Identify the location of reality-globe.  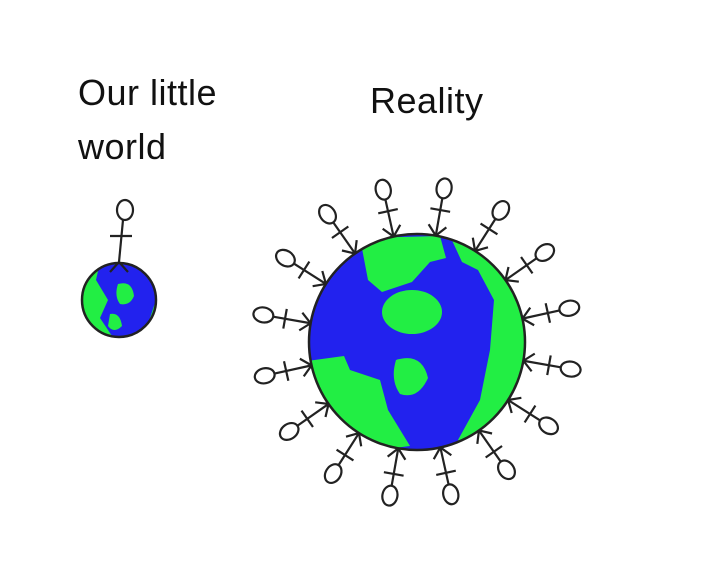
(417, 342).